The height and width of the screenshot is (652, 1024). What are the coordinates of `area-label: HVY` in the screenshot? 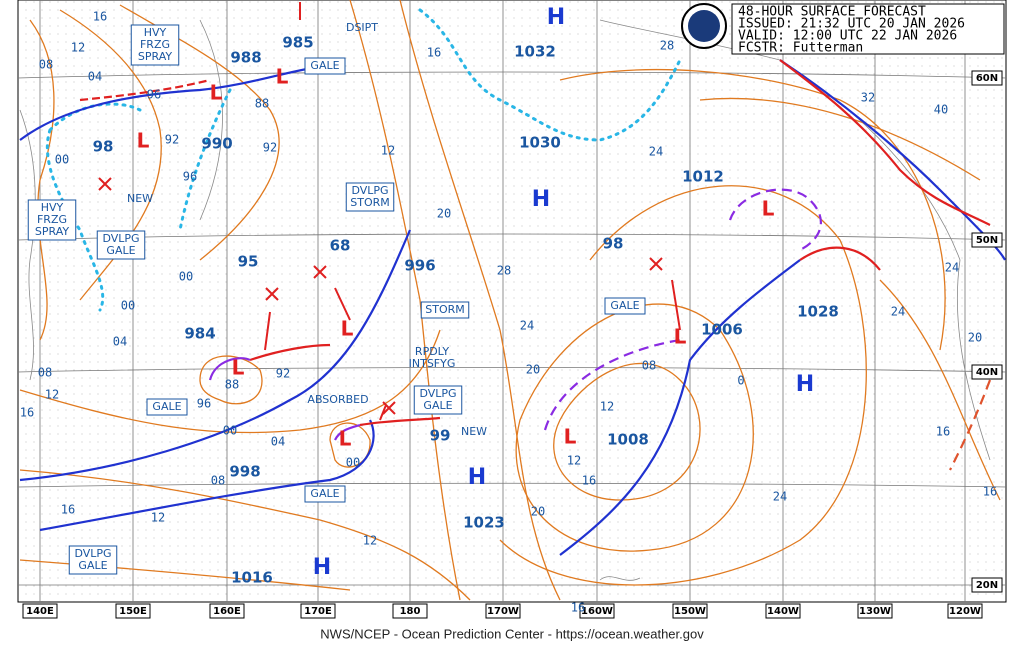 It's located at (155, 32).